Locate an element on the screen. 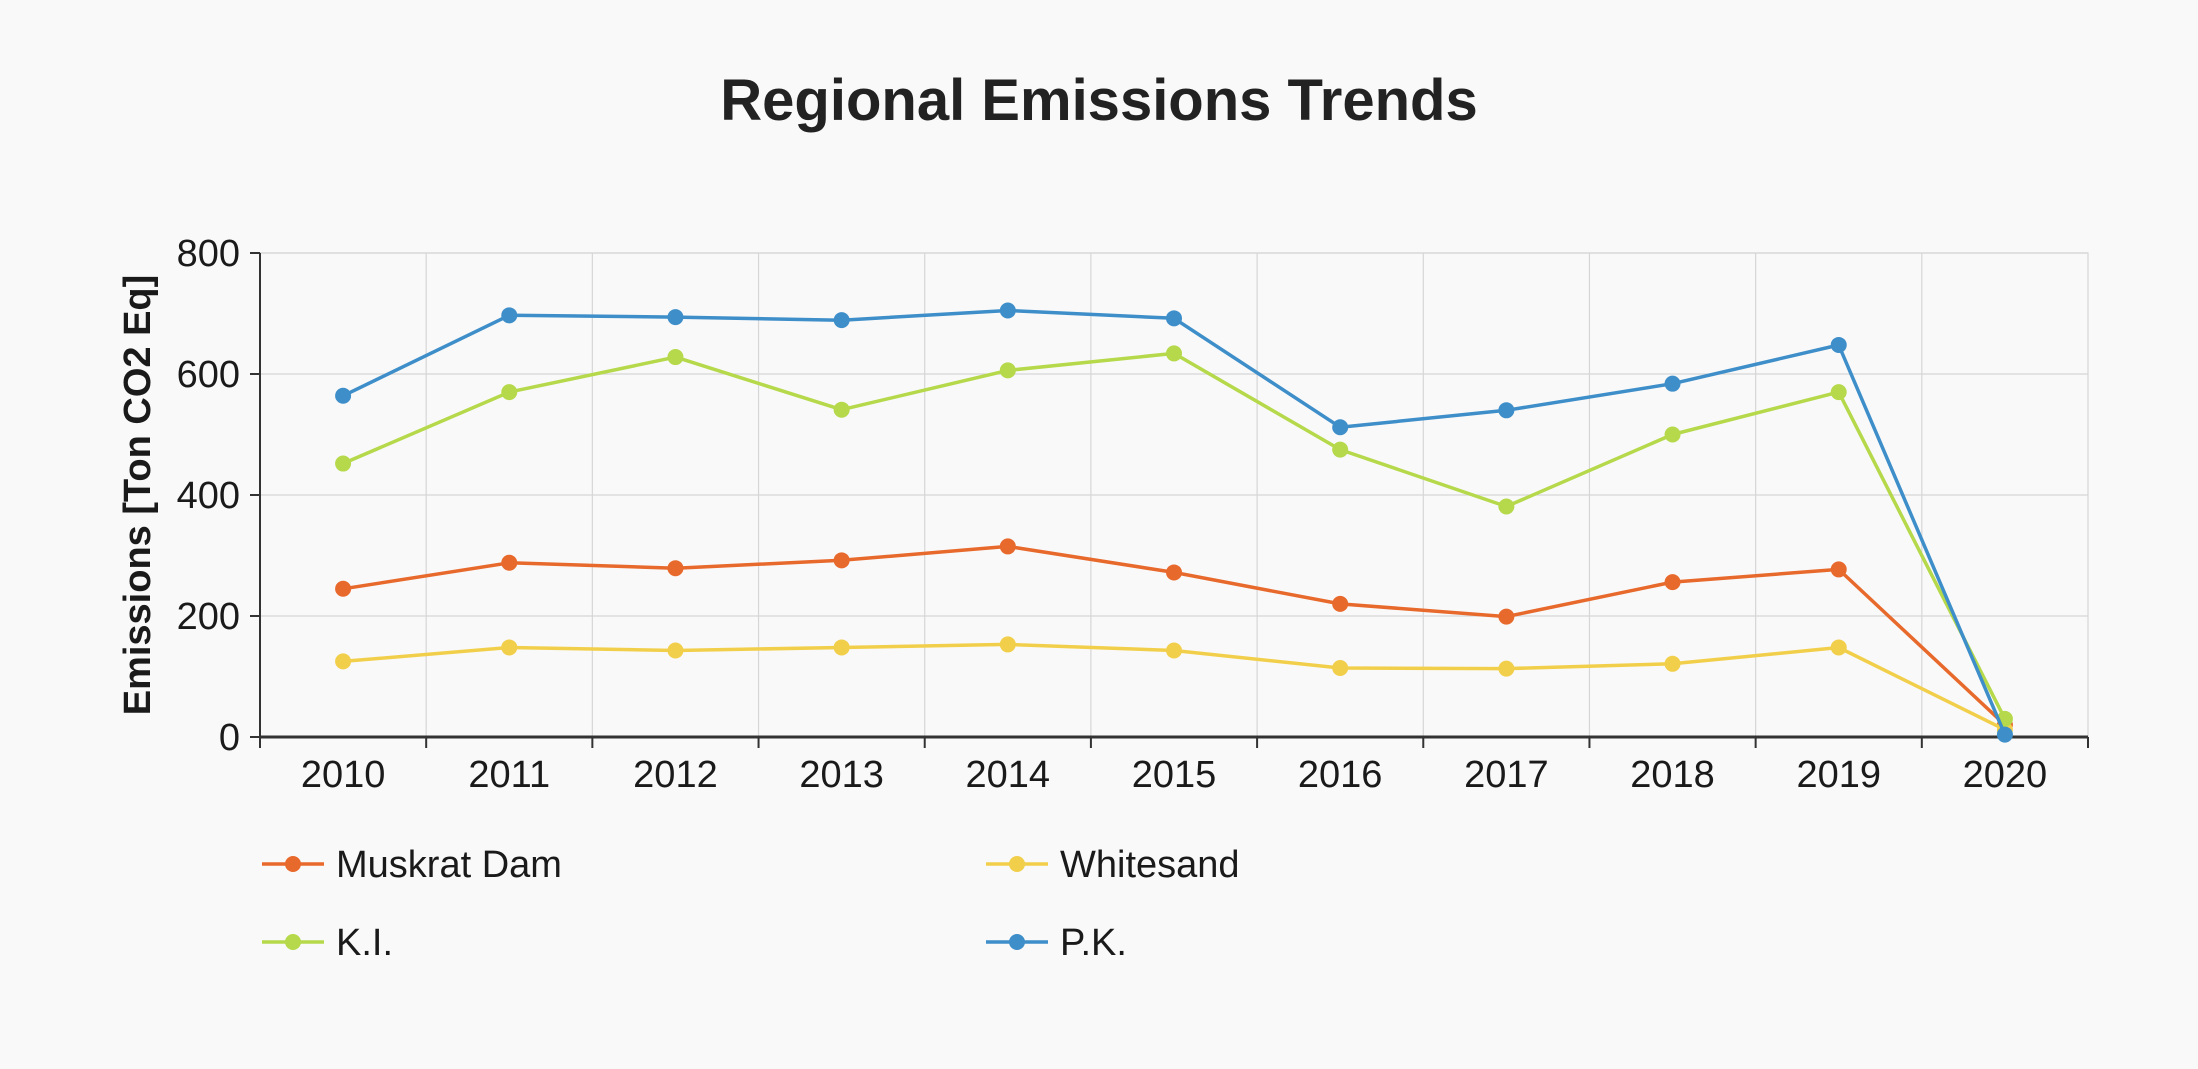  x-tick-label: 2015 is located at coordinates (1174, 775).